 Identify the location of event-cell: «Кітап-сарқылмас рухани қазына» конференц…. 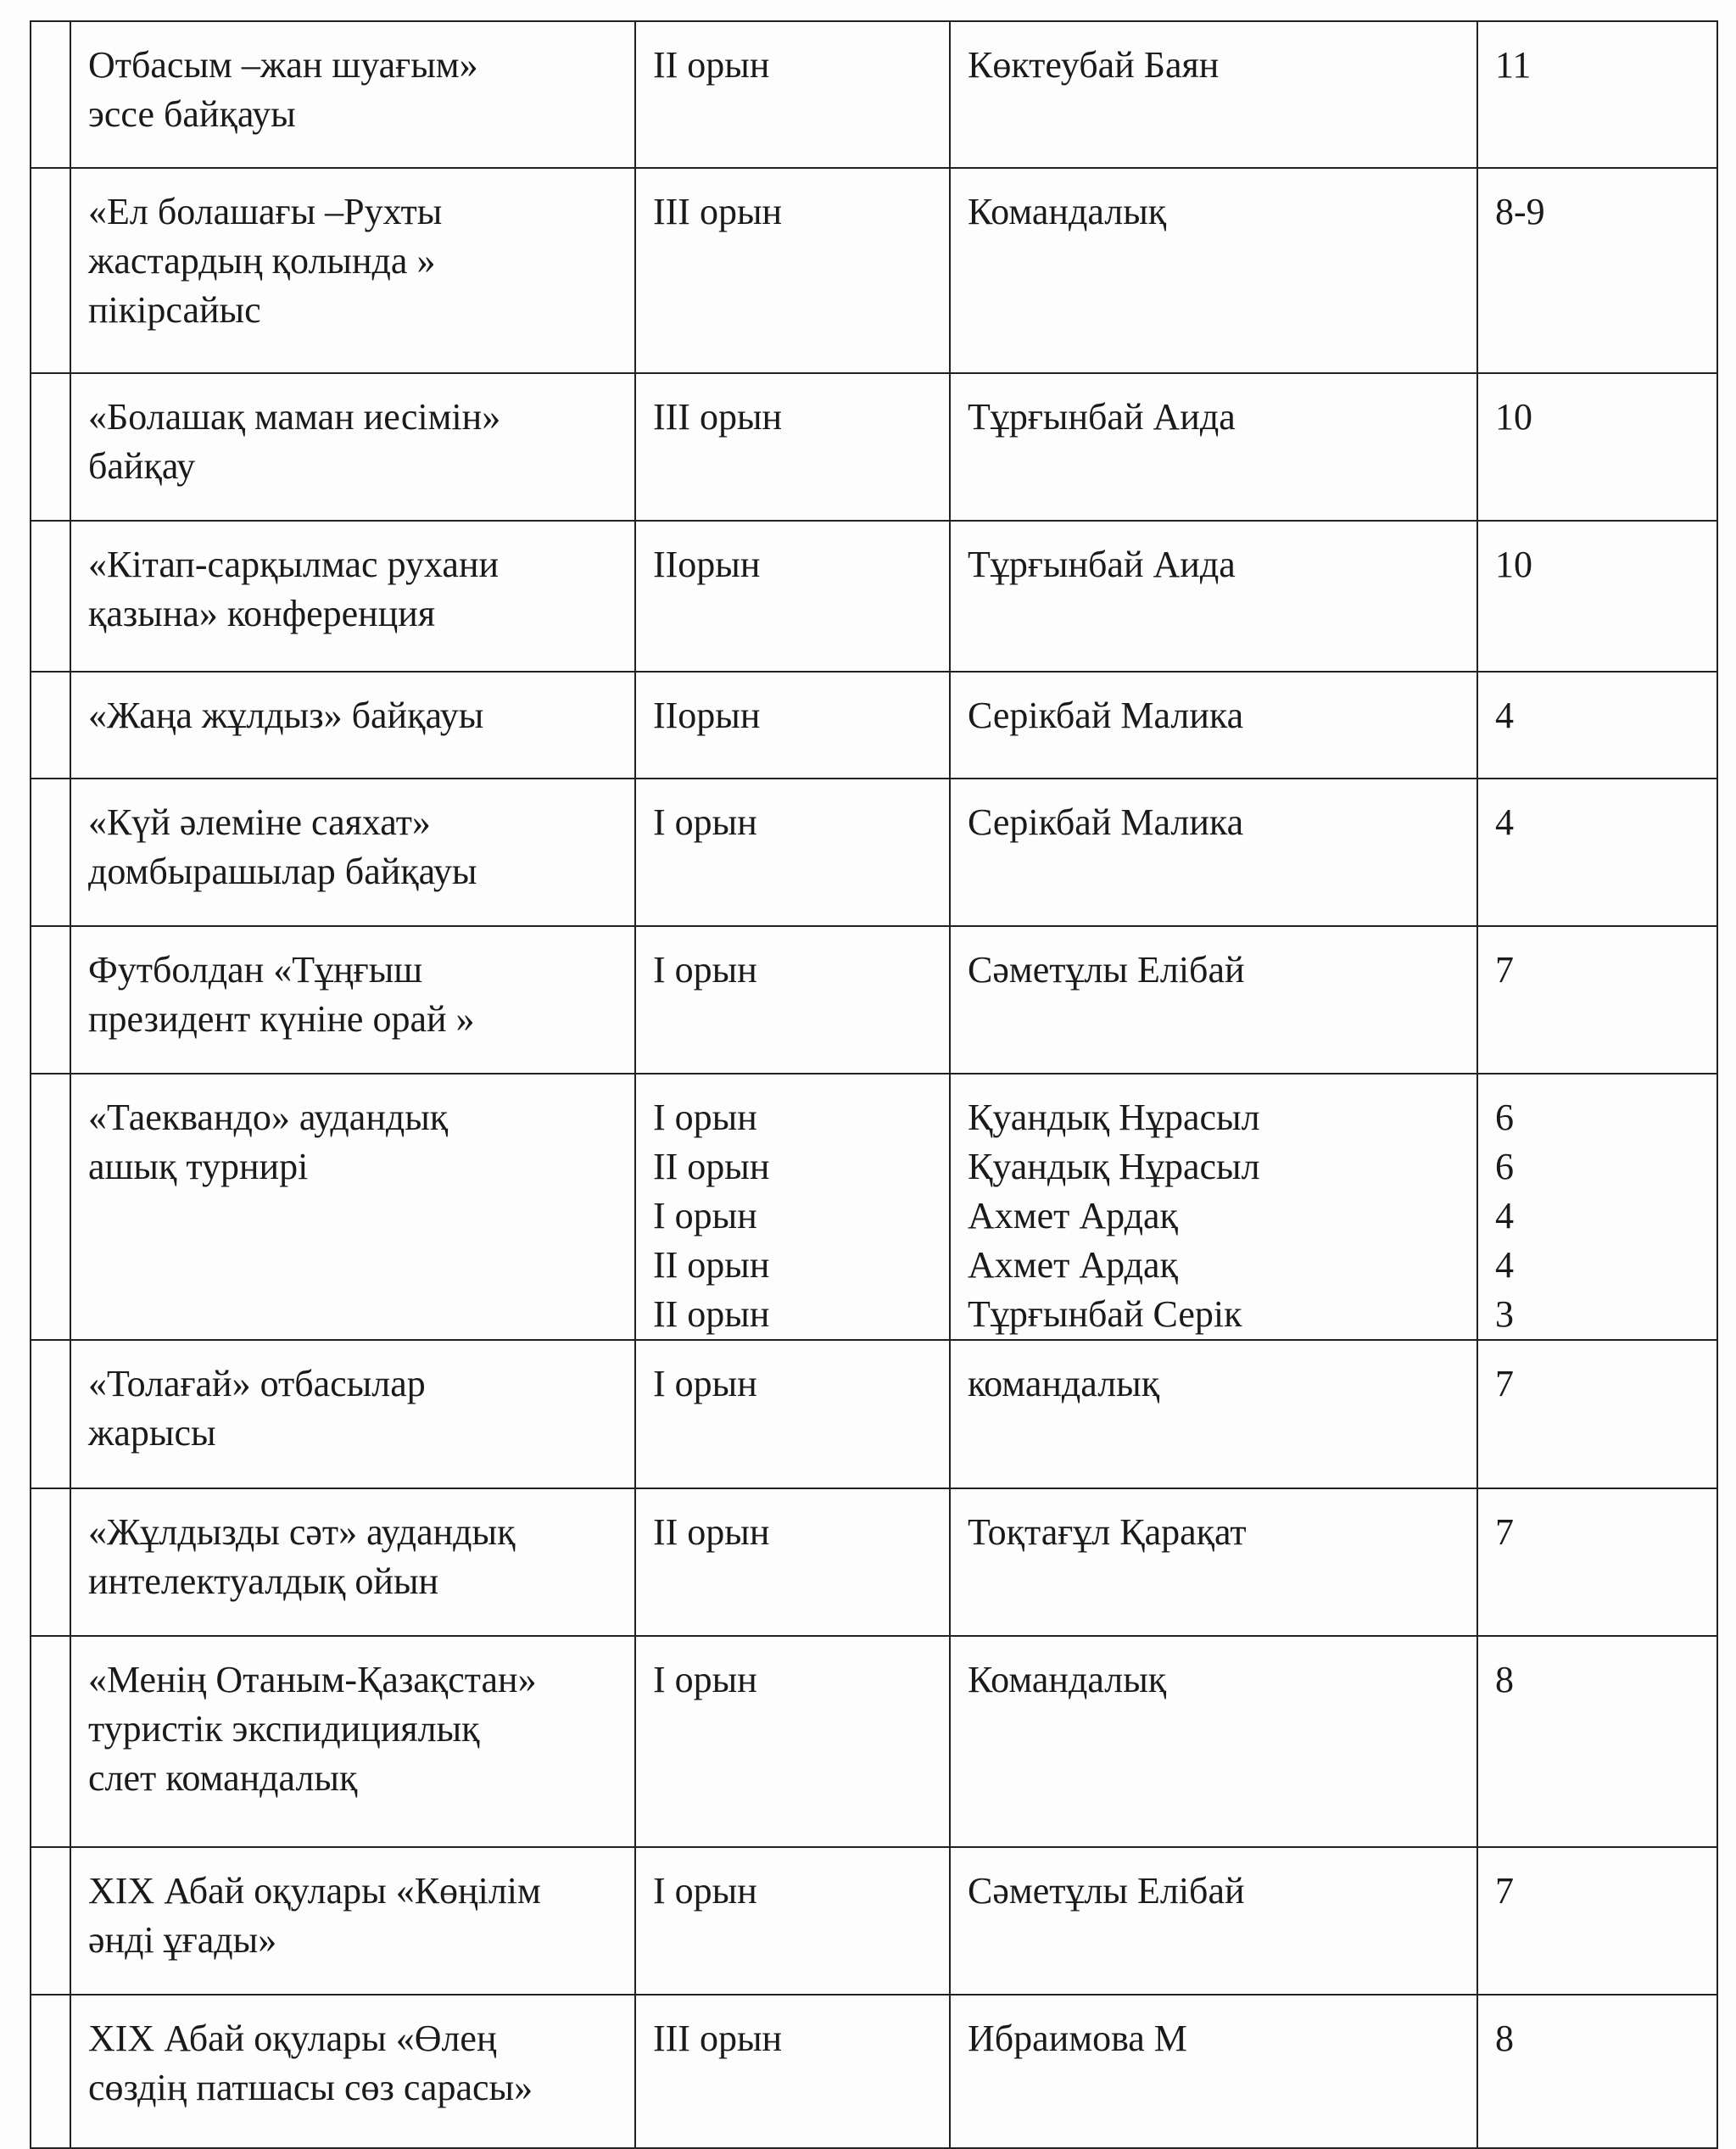
(353, 596).